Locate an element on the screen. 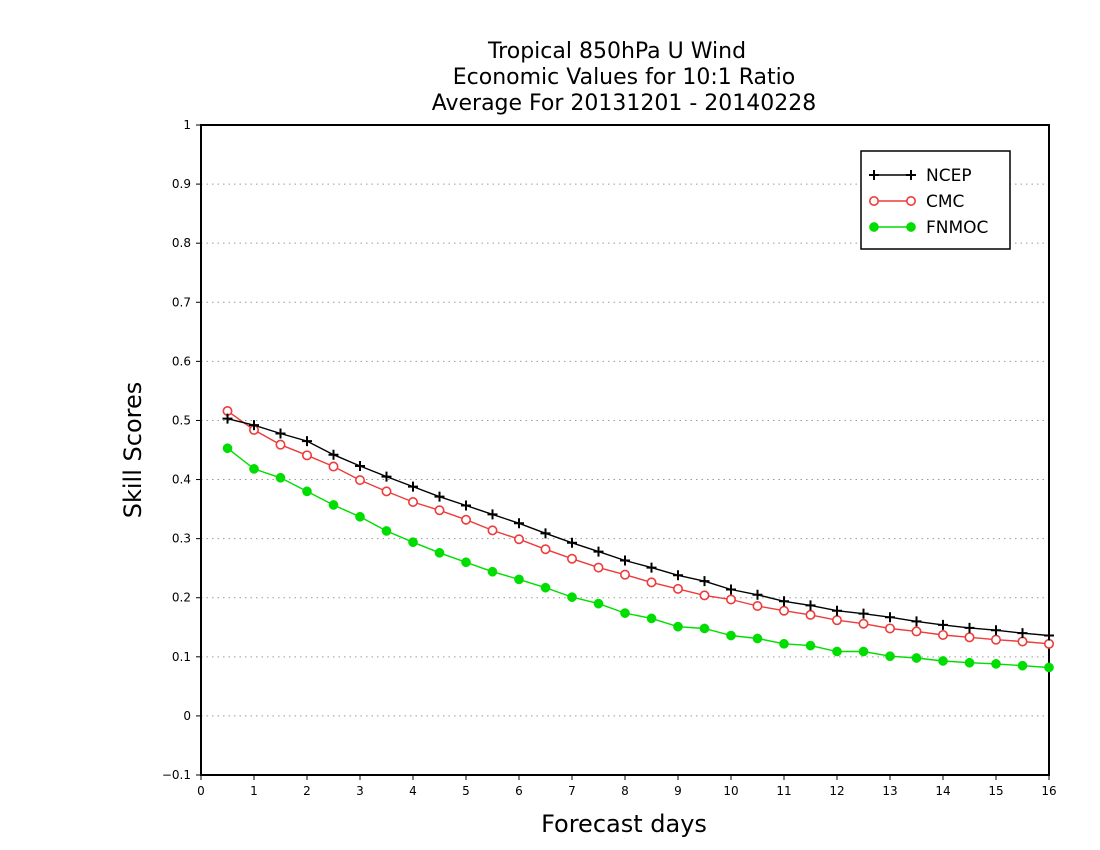 This screenshot has width=1100, height=850. x-tick-label: 6 is located at coordinates (519, 791).